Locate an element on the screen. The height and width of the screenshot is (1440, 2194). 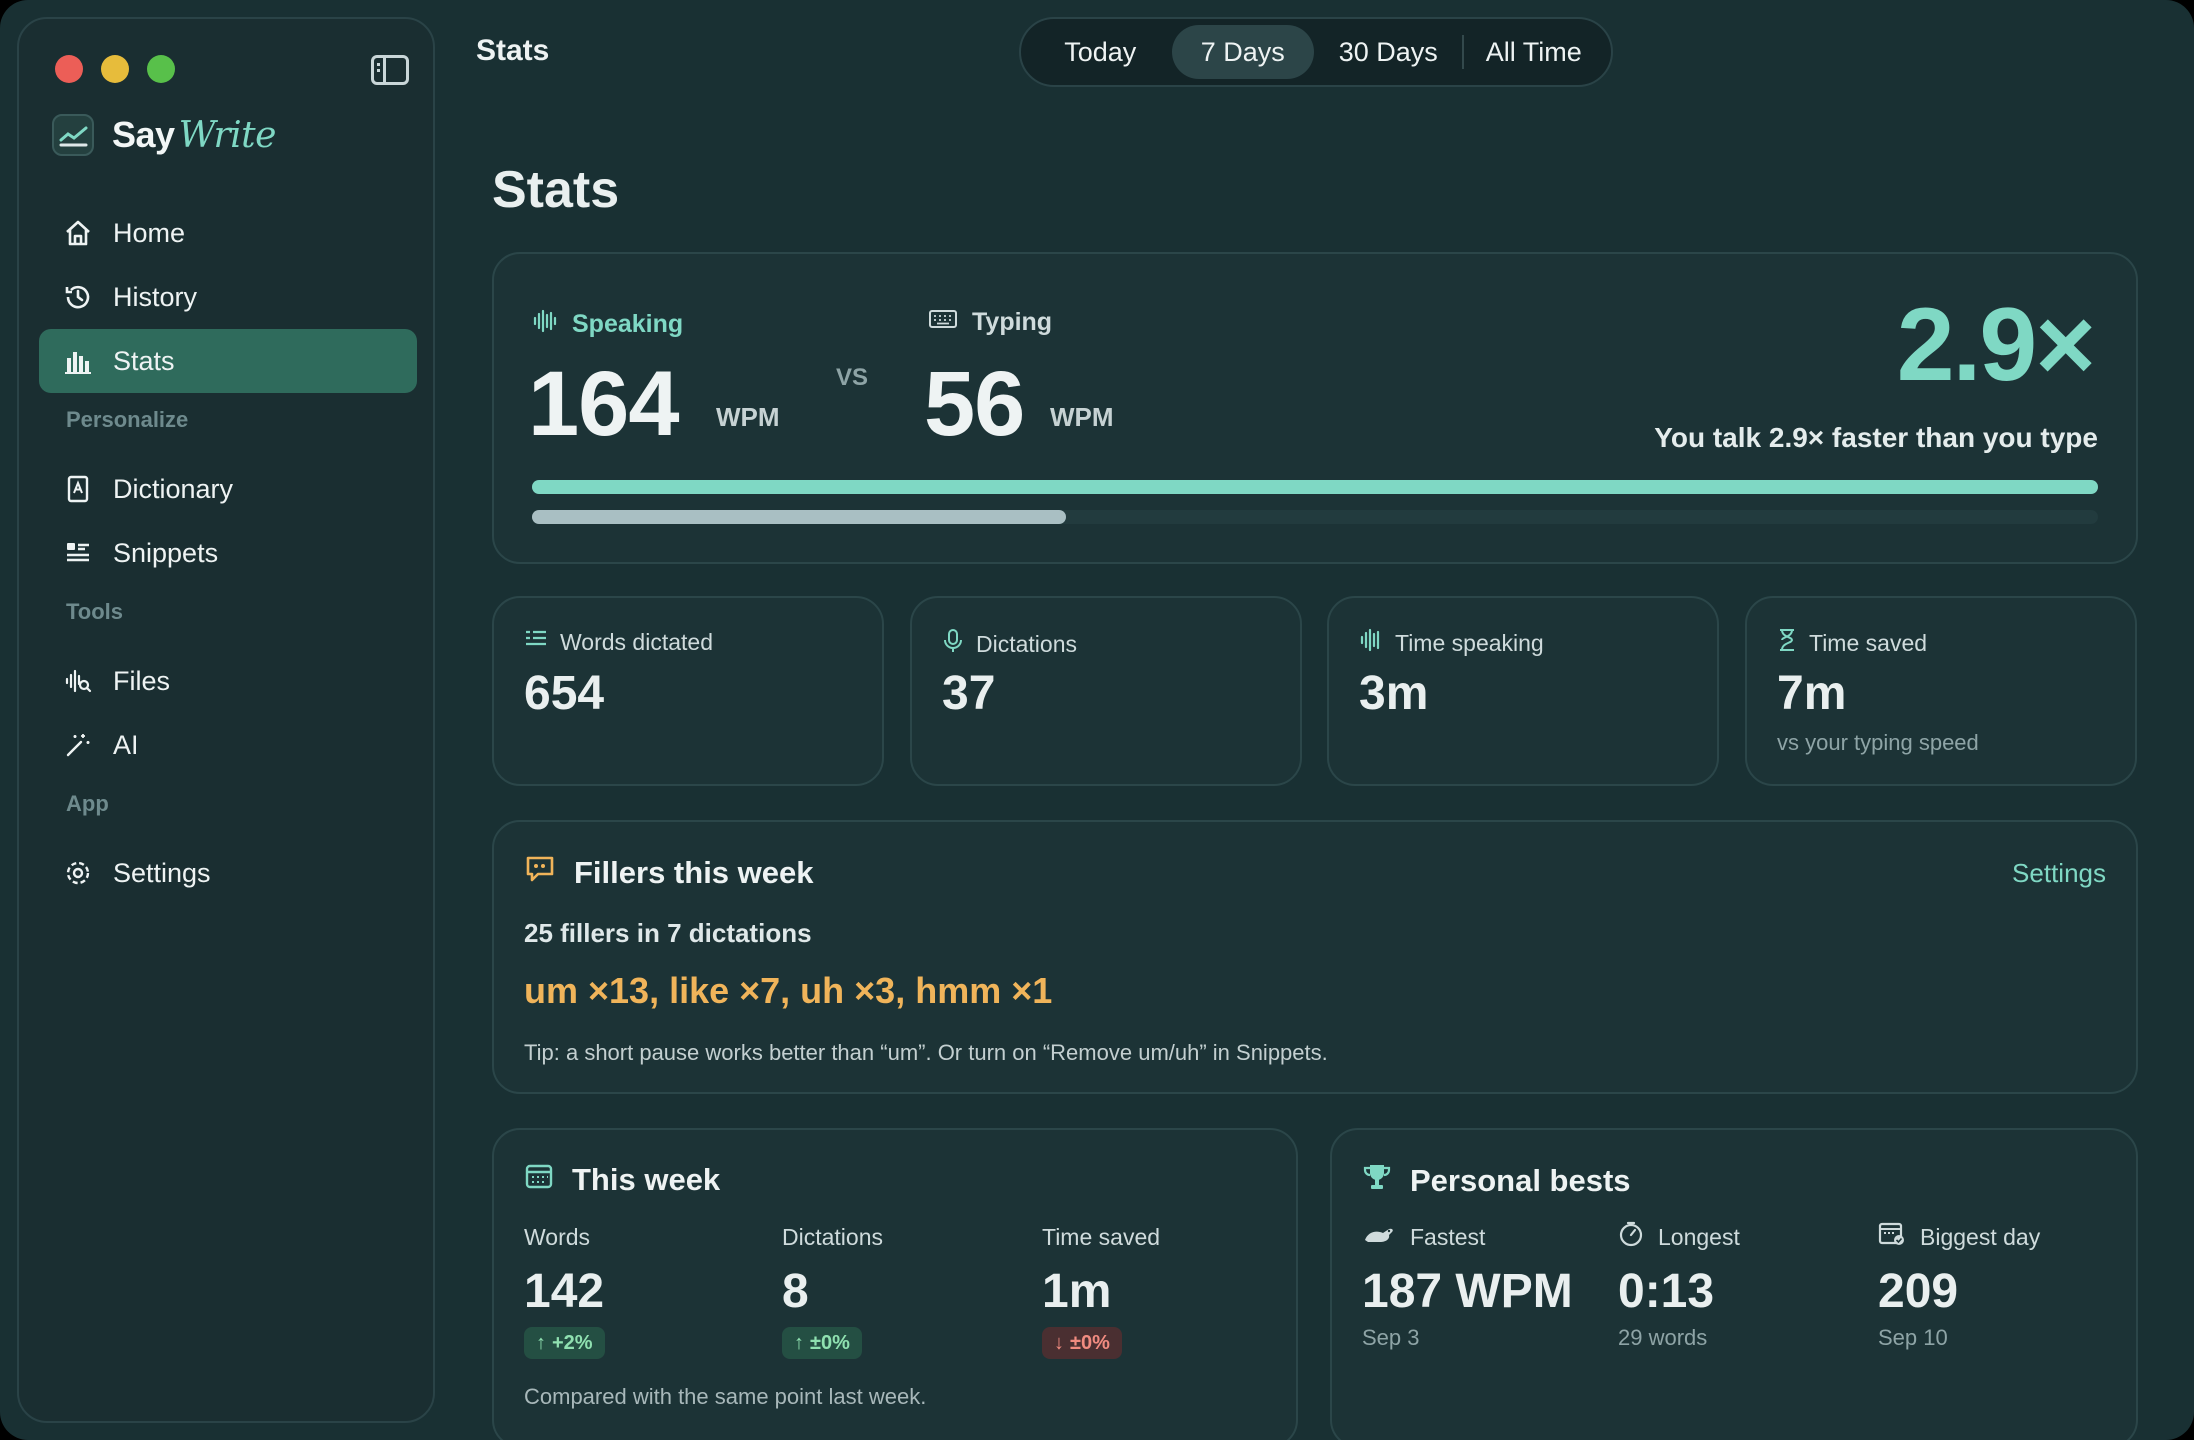
best-label-text: Biggest day is located at coordinates (1980, 1236).